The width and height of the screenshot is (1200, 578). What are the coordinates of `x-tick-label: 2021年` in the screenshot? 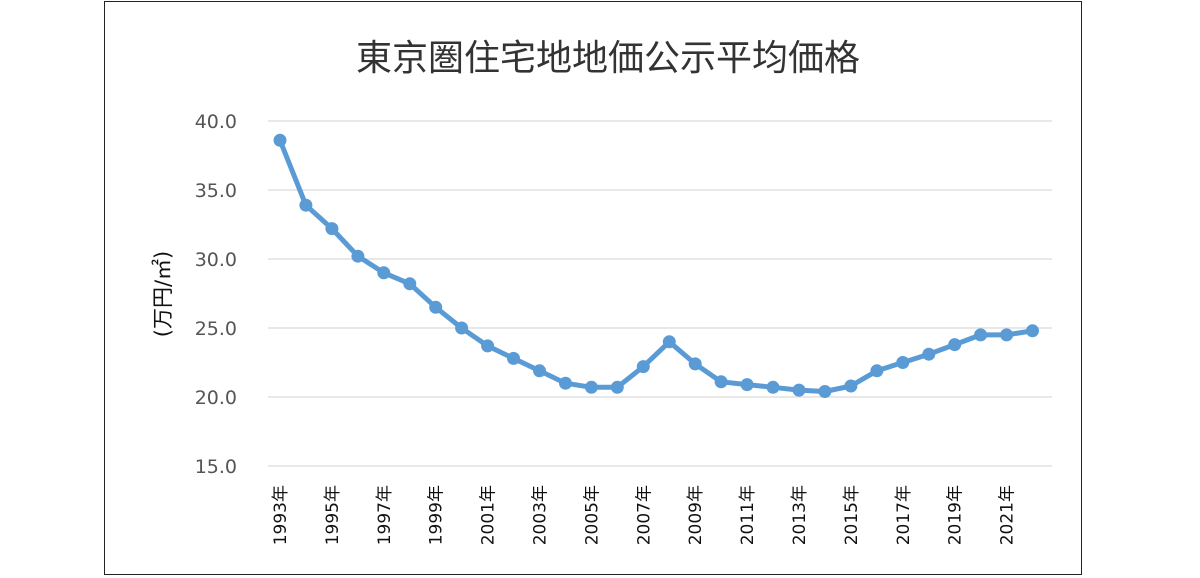 It's located at (1008, 515).